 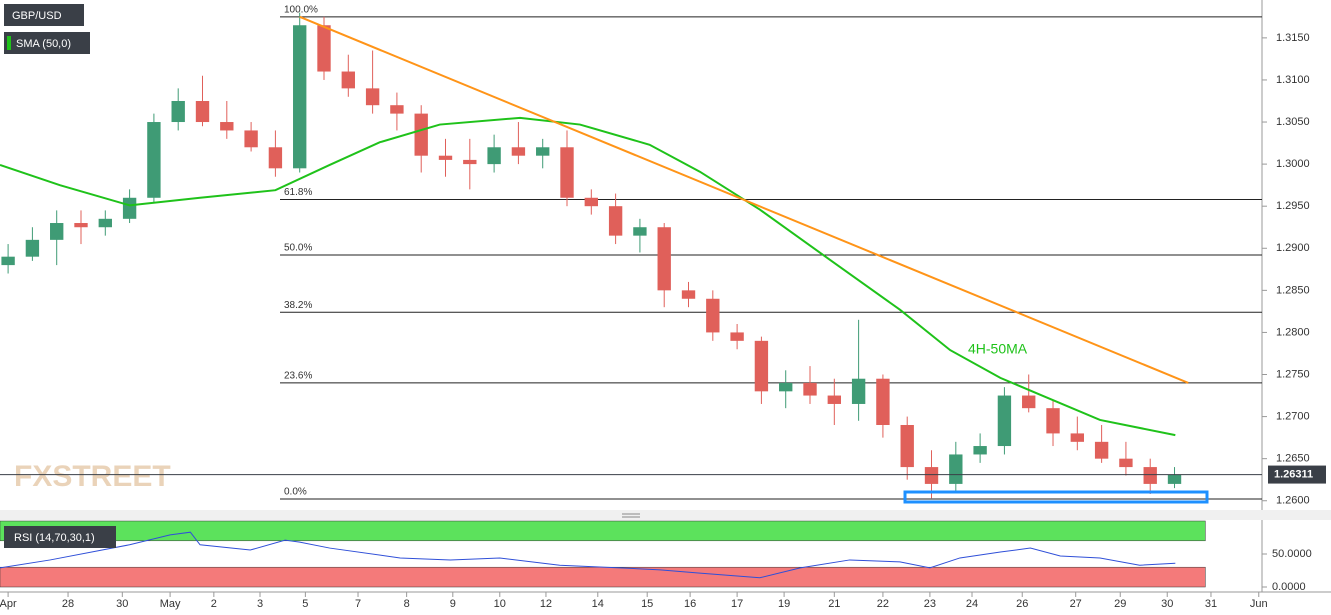 What do you see at coordinates (665, 515) in the screenshot?
I see `pane-separator` at bounding box center [665, 515].